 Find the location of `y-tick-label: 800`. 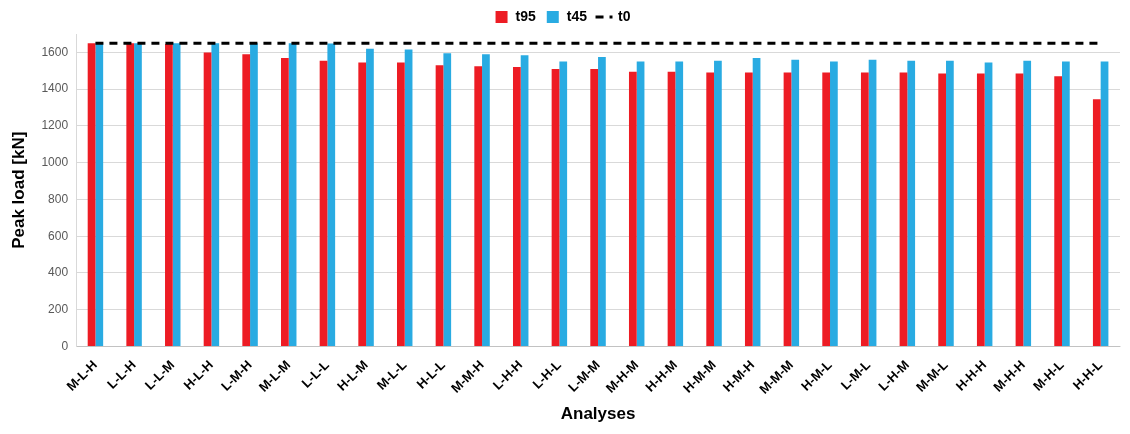

y-tick-label: 800 is located at coordinates (58, 198).